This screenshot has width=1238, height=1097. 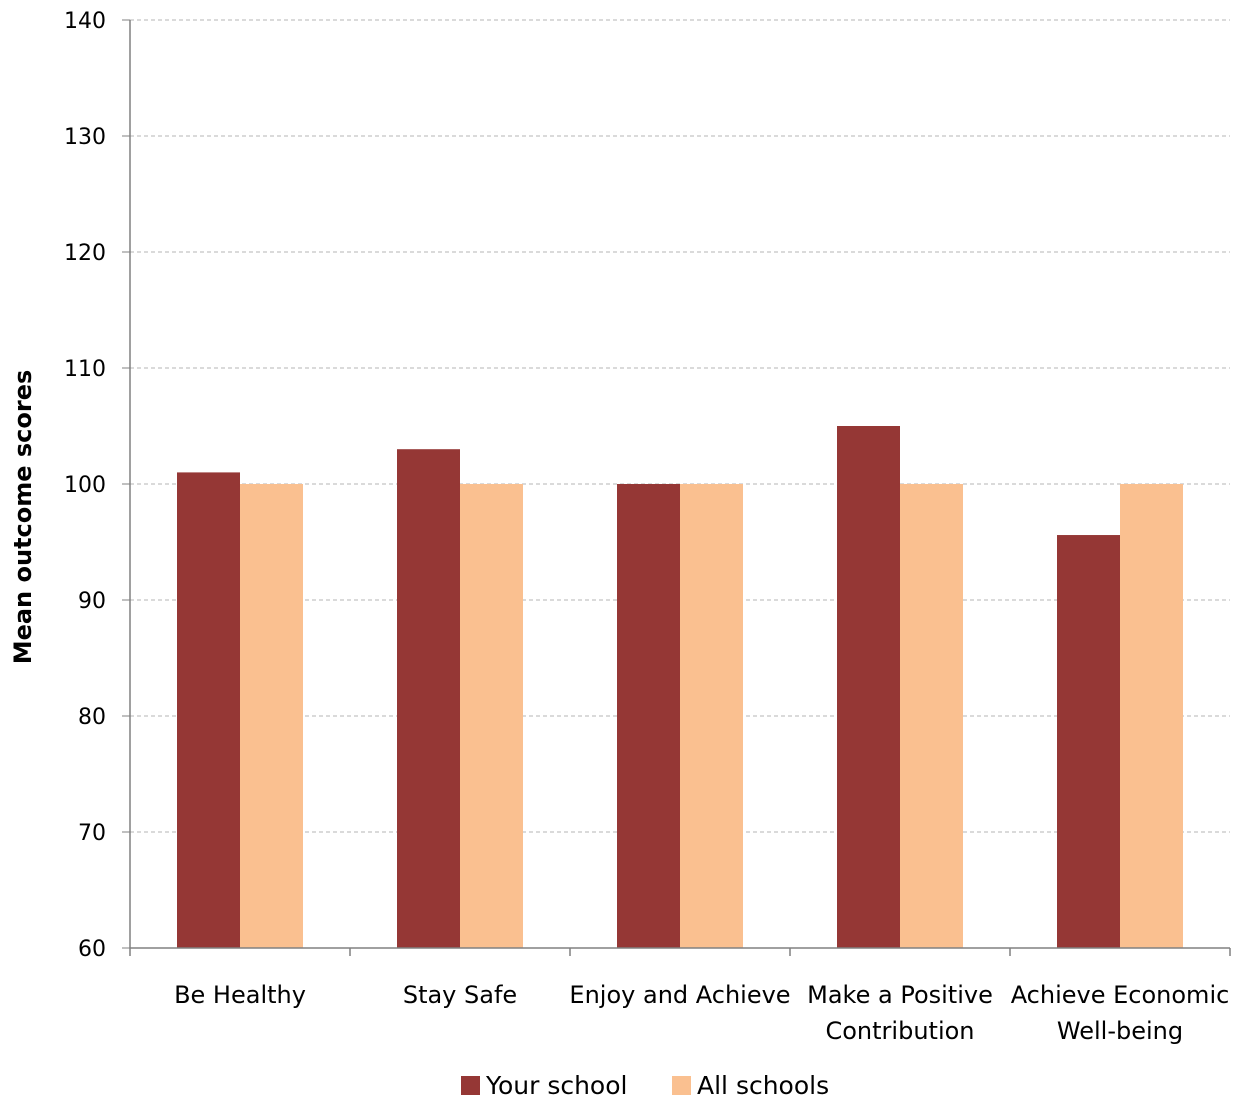 I want to click on legend-label: Your school, so click(x=556, y=1084).